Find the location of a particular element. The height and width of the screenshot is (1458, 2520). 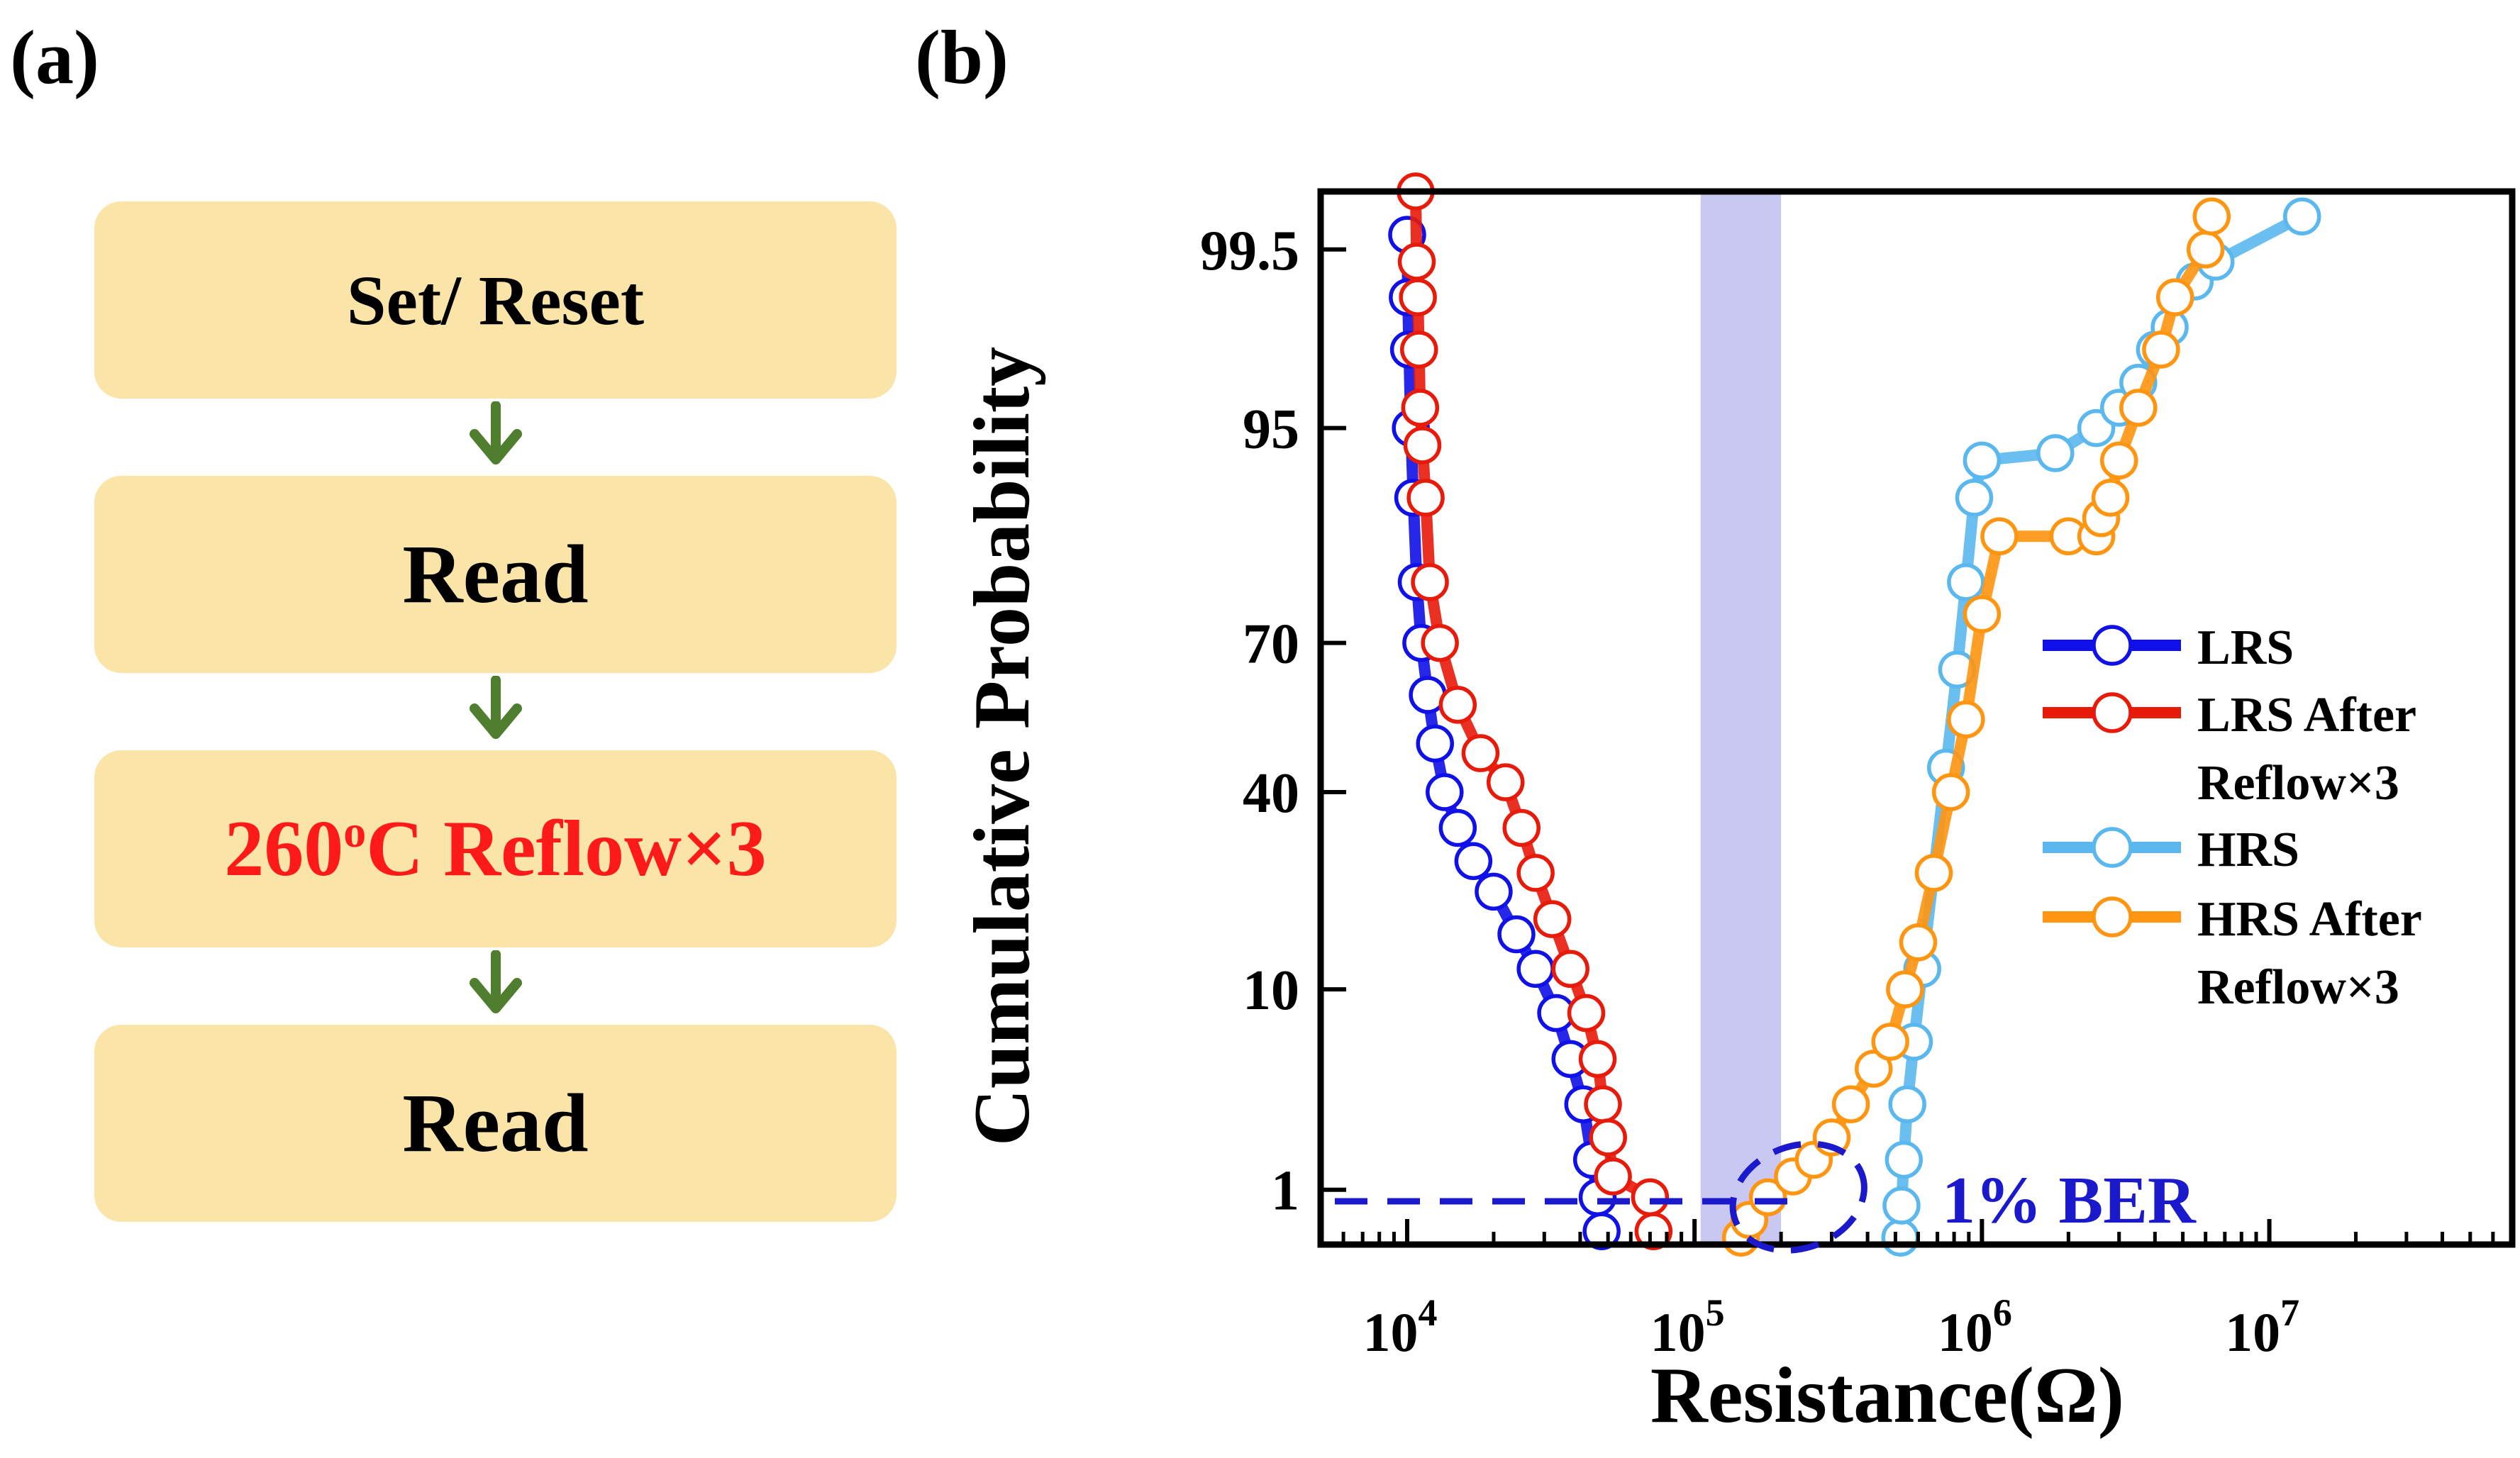

degree-sup: o is located at coordinates (355, 831).